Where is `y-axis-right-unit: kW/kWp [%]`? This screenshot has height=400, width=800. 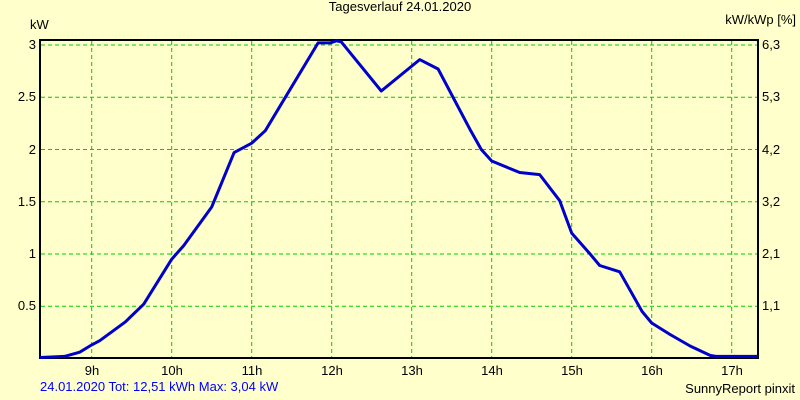 y-axis-right-unit: kW/kWp [%] is located at coordinates (760, 19).